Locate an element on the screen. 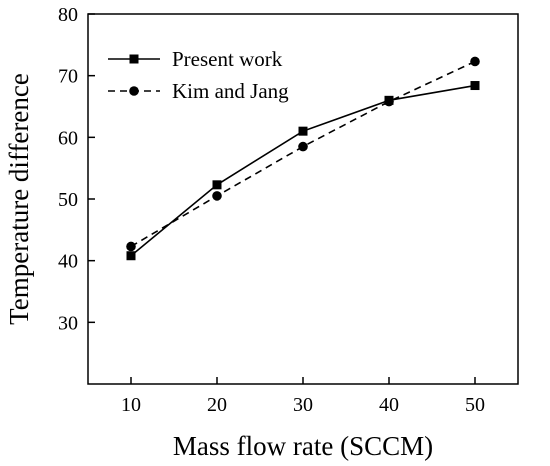 The image size is (550, 466). legend-marker-present-work is located at coordinates (134, 59).